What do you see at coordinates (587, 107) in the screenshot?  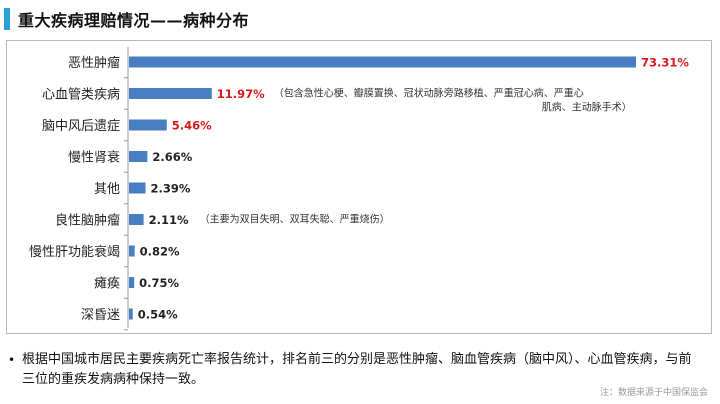 I see `annotation-note: 肌病、主动脉手术）` at bounding box center [587, 107].